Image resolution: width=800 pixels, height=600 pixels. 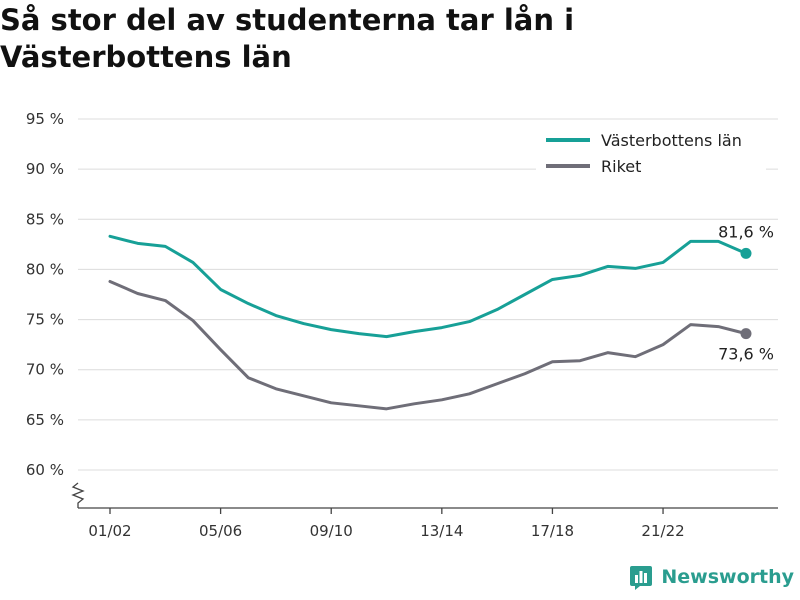 What do you see at coordinates (662, 531) in the screenshot?
I see `x-tick-label: 21/22` at bounding box center [662, 531].